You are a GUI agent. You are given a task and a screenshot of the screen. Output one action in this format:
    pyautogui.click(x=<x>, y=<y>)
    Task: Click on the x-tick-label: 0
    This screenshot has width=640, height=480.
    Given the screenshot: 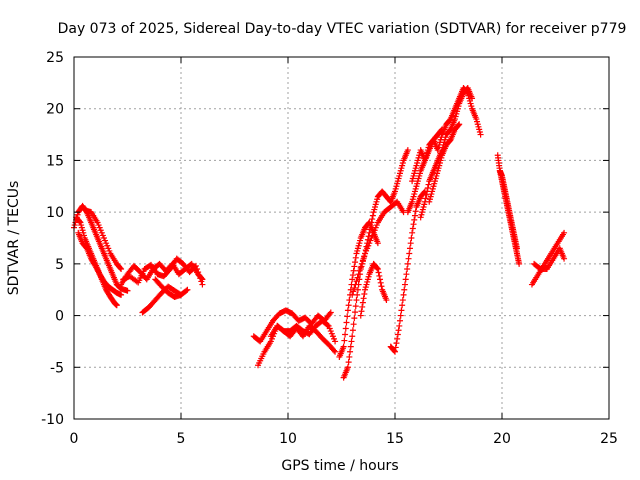 What is the action you would take?
    pyautogui.click(x=74, y=439)
    